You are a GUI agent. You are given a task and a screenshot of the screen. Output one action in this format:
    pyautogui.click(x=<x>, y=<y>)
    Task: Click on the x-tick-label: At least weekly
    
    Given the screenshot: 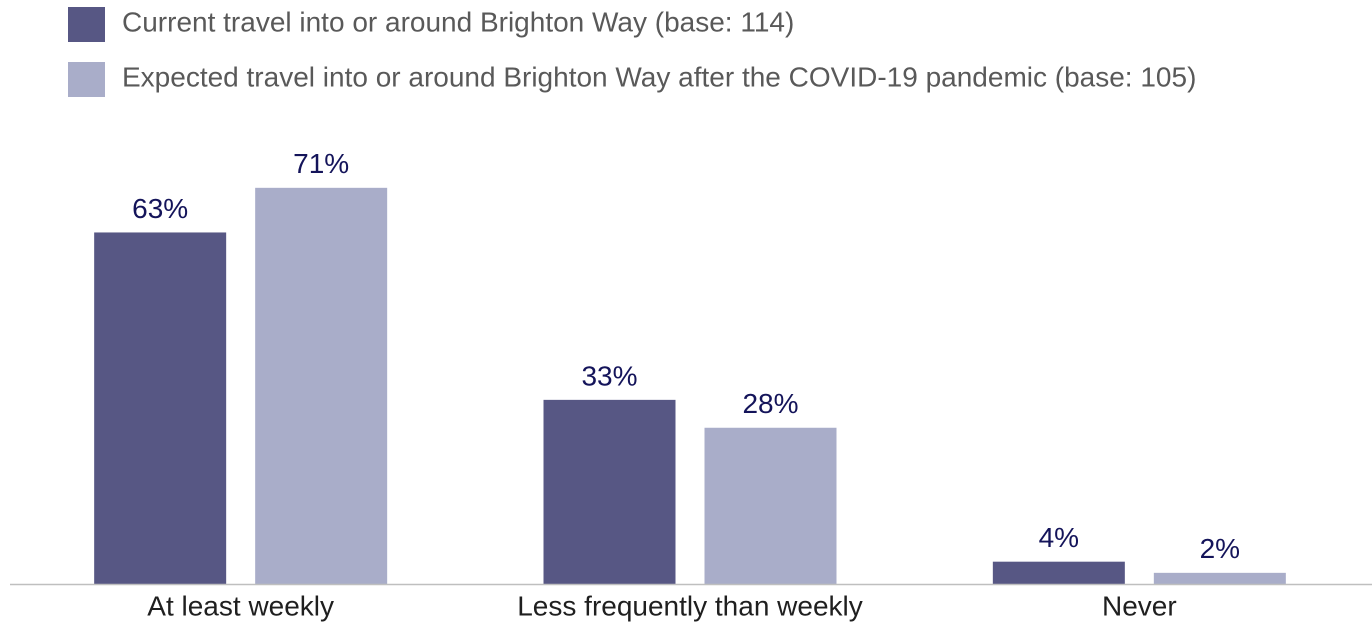 What is the action you would take?
    pyautogui.click(x=240, y=605)
    